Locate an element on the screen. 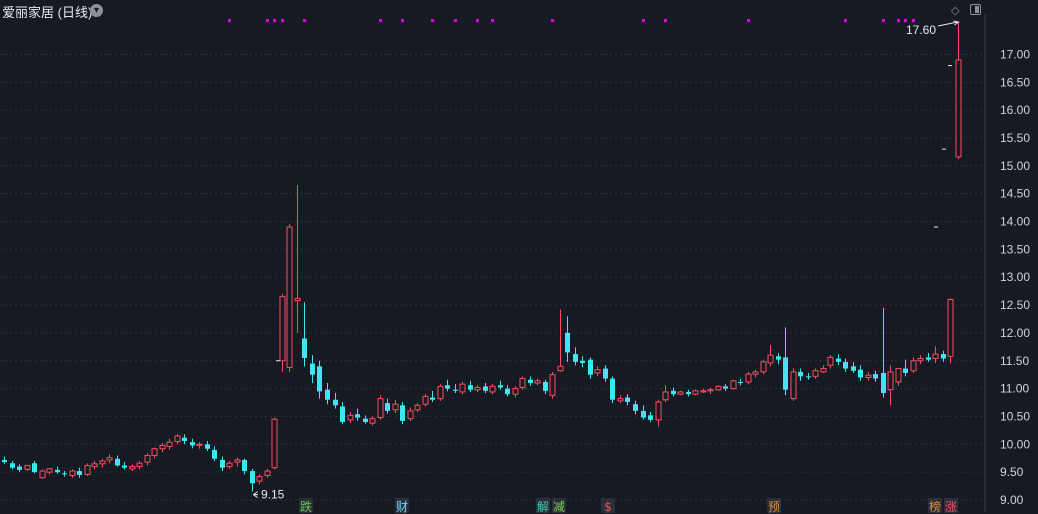 The height and width of the screenshot is (514, 1038). event-marker-label: 解 is located at coordinates (543, 507).